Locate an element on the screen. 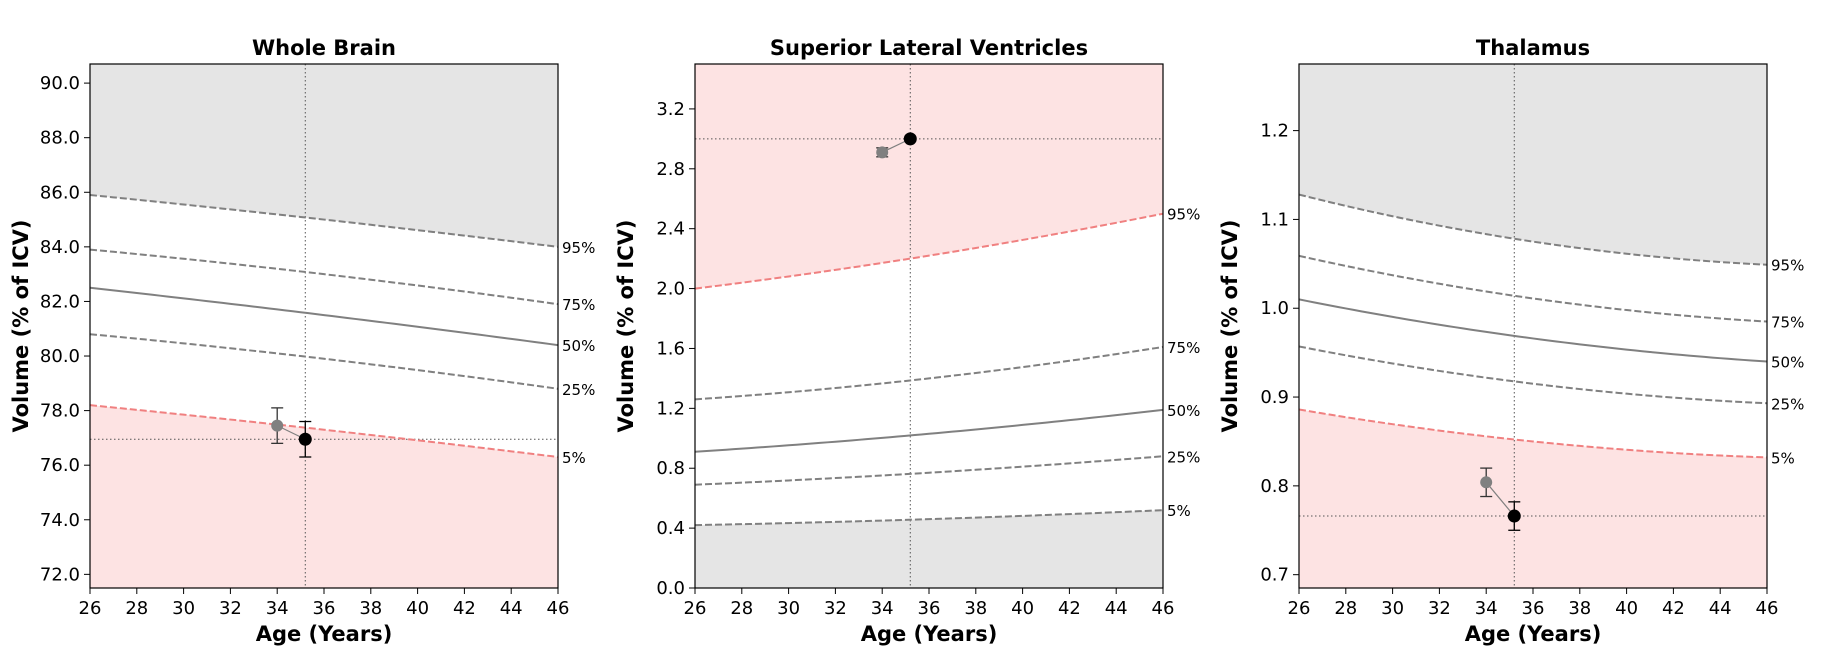  y-tick-label: 1.6 is located at coordinates (670, 348).